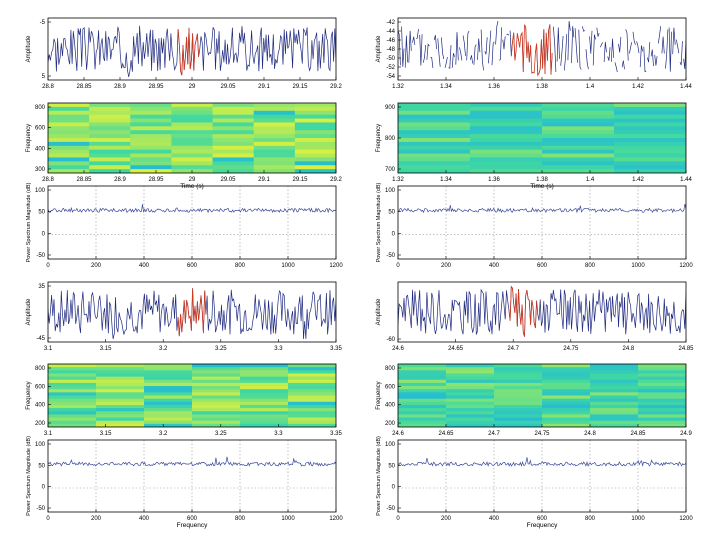  What do you see at coordinates (398, 180) in the screenshot?
I see `x-tick-label: 1.32` at bounding box center [398, 180].